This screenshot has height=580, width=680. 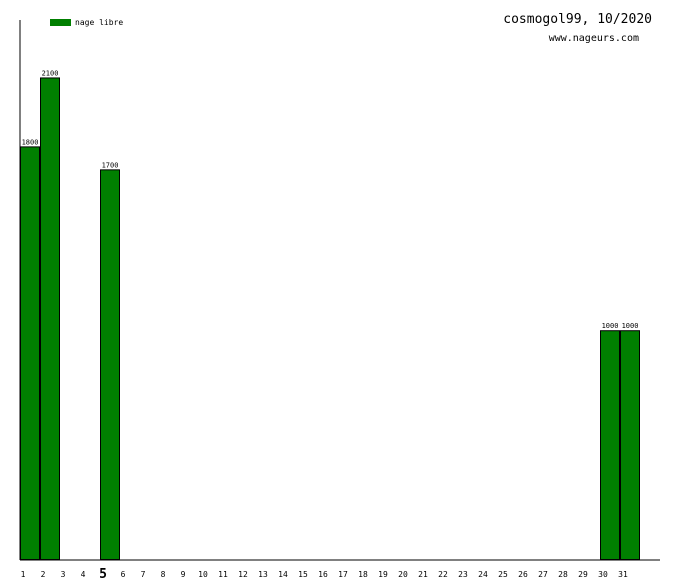 I want to click on legend-label: nage libre, so click(x=99, y=22).